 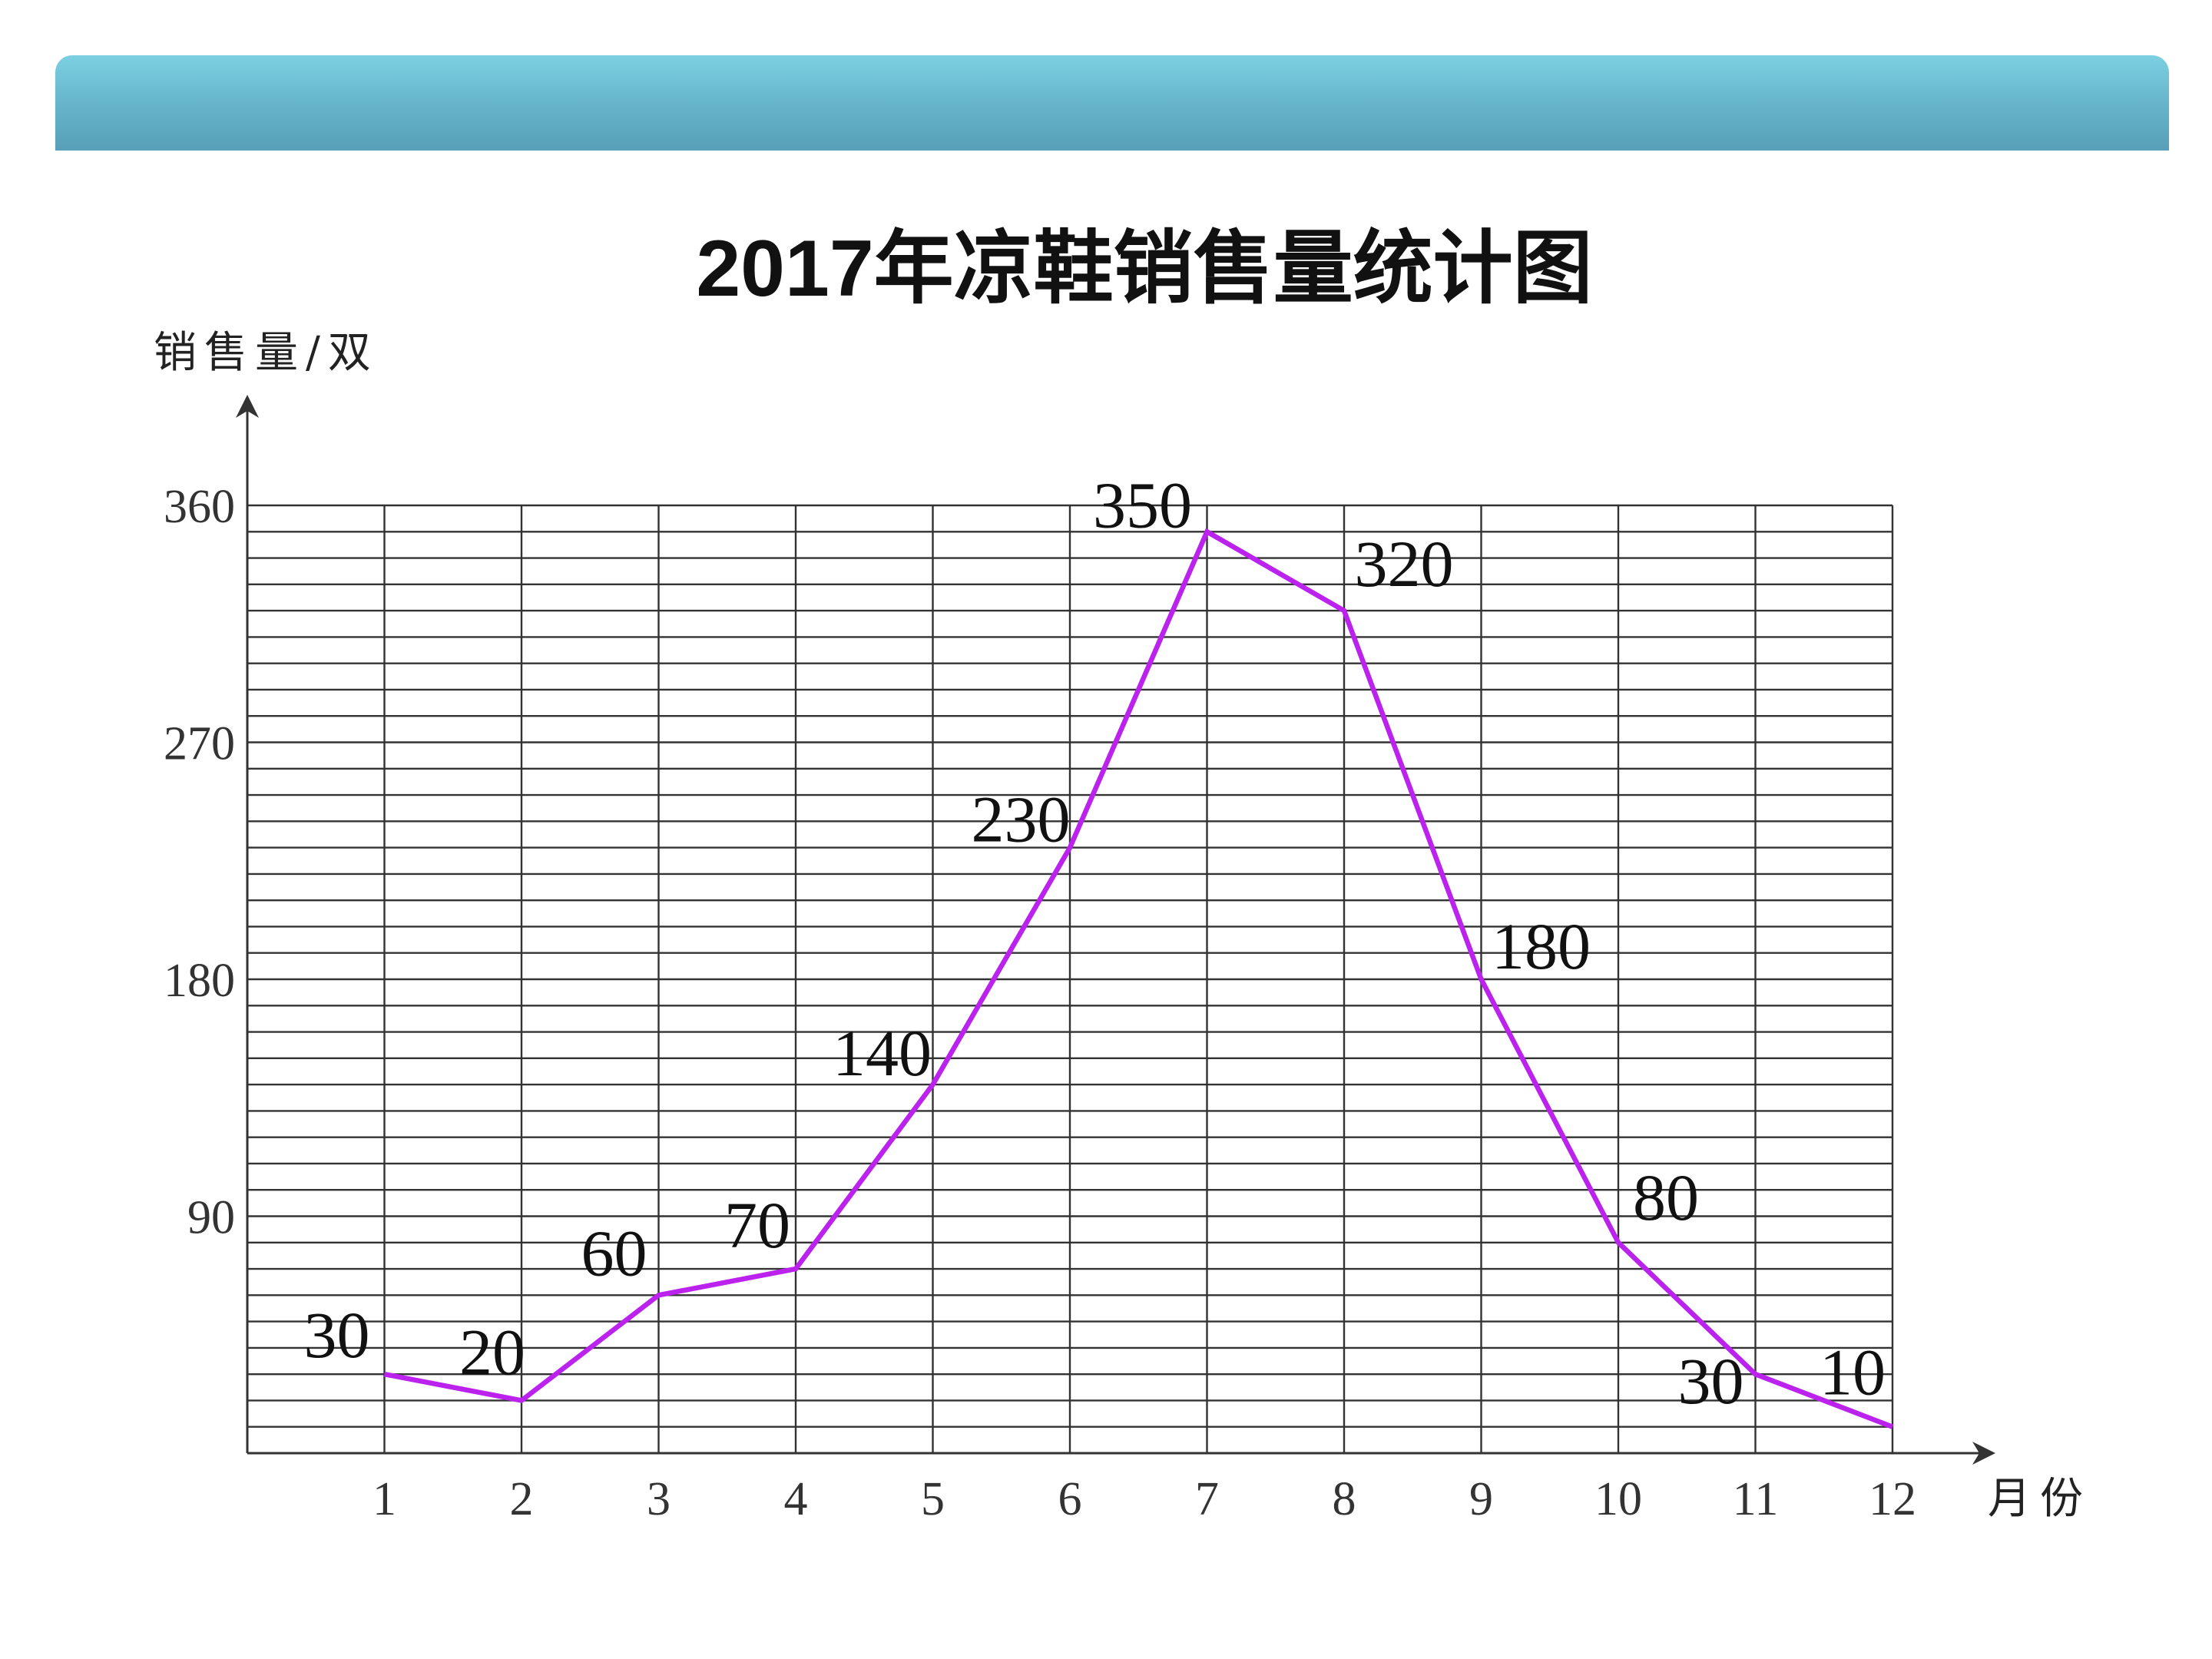 I want to click on y-tick-label: 90, so click(x=211, y=1218).